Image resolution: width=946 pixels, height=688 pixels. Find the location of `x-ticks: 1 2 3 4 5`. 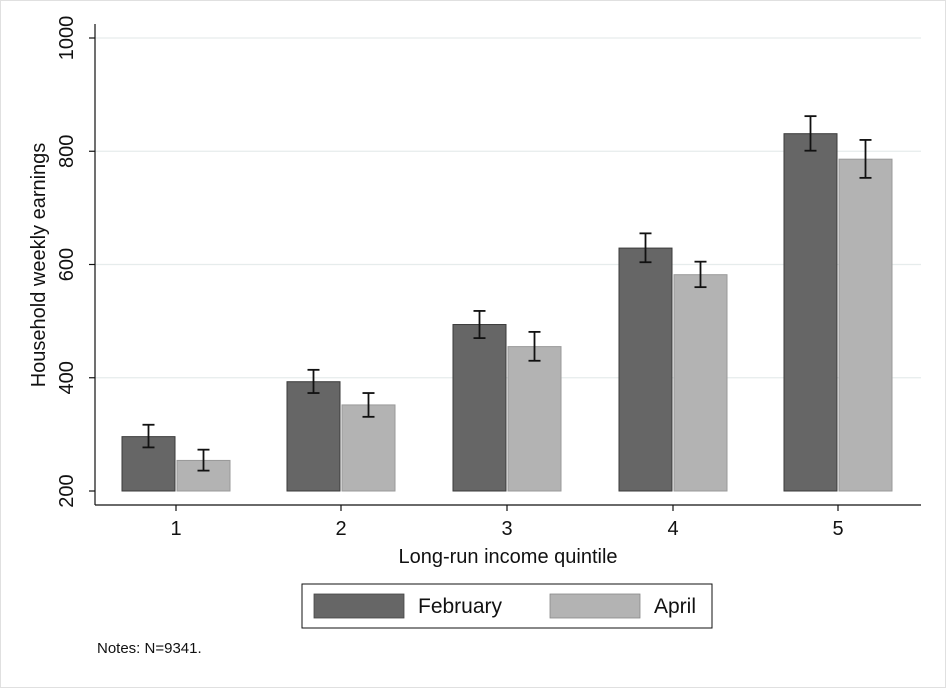

x-ticks: 1 2 3 4 5 is located at coordinates (507, 522).